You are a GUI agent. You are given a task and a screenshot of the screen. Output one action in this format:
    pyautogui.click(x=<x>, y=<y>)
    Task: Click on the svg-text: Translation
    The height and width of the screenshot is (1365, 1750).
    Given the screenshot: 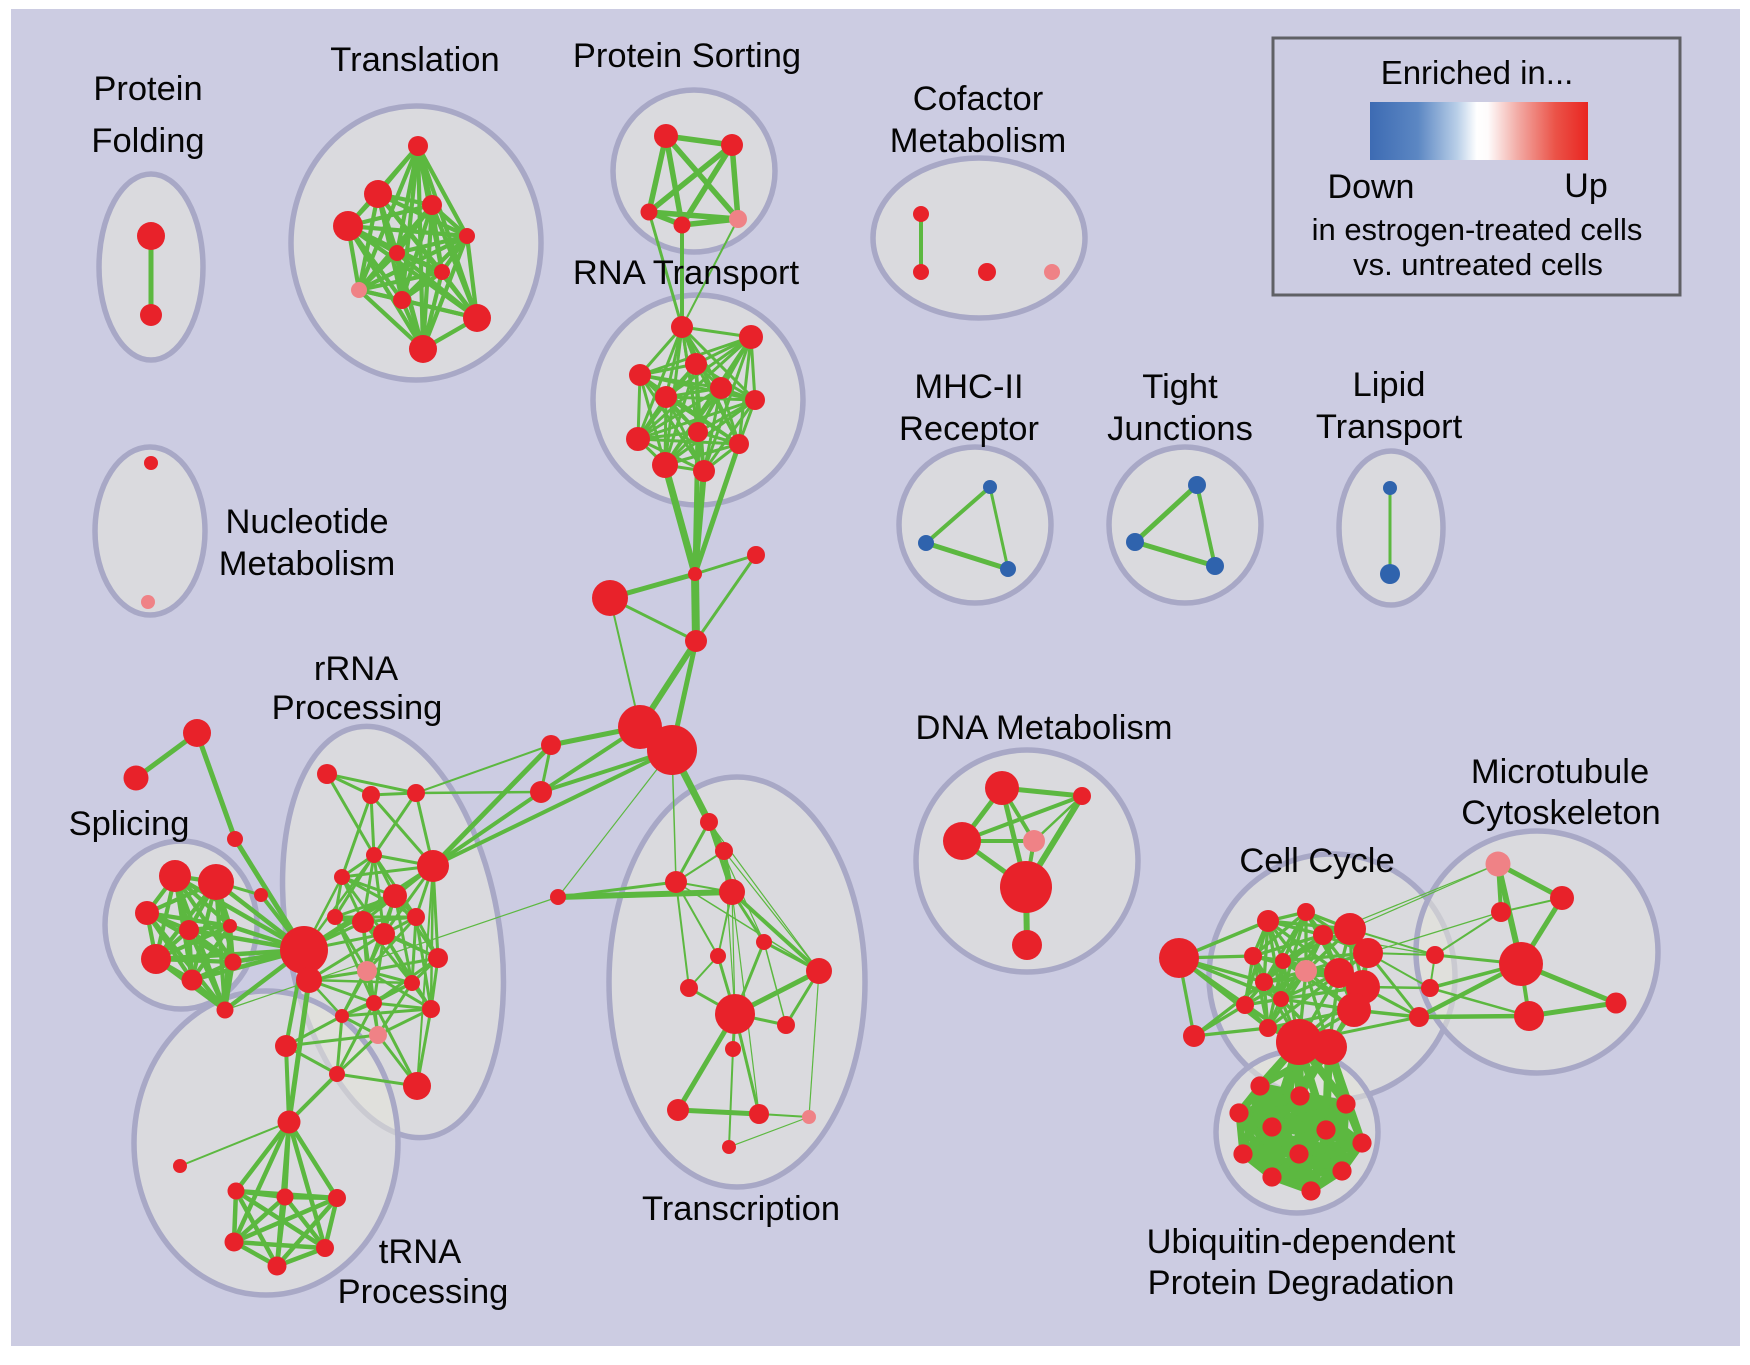 What is the action you would take?
    pyautogui.click(x=414, y=60)
    